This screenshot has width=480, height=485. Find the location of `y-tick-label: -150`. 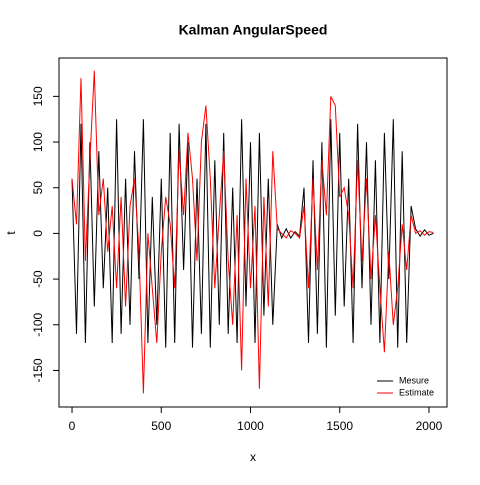

y-tick-label: -150 is located at coordinates (38, 370).